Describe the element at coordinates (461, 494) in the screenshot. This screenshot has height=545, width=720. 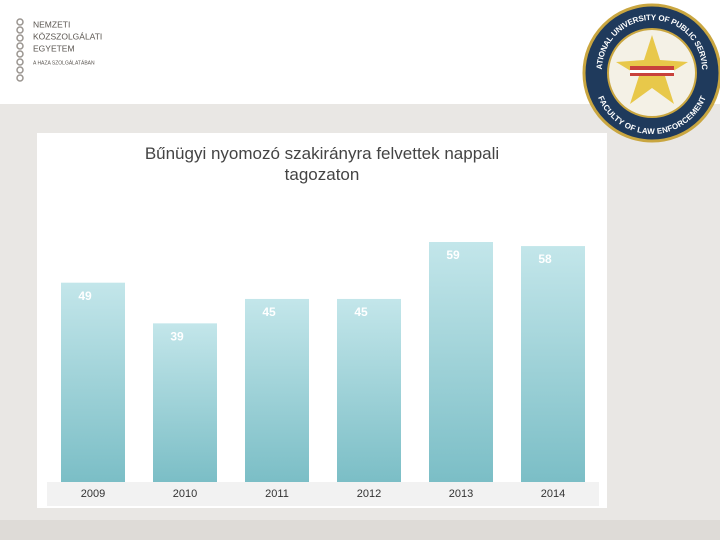
I see `x-tick-label: 2013` at that location.